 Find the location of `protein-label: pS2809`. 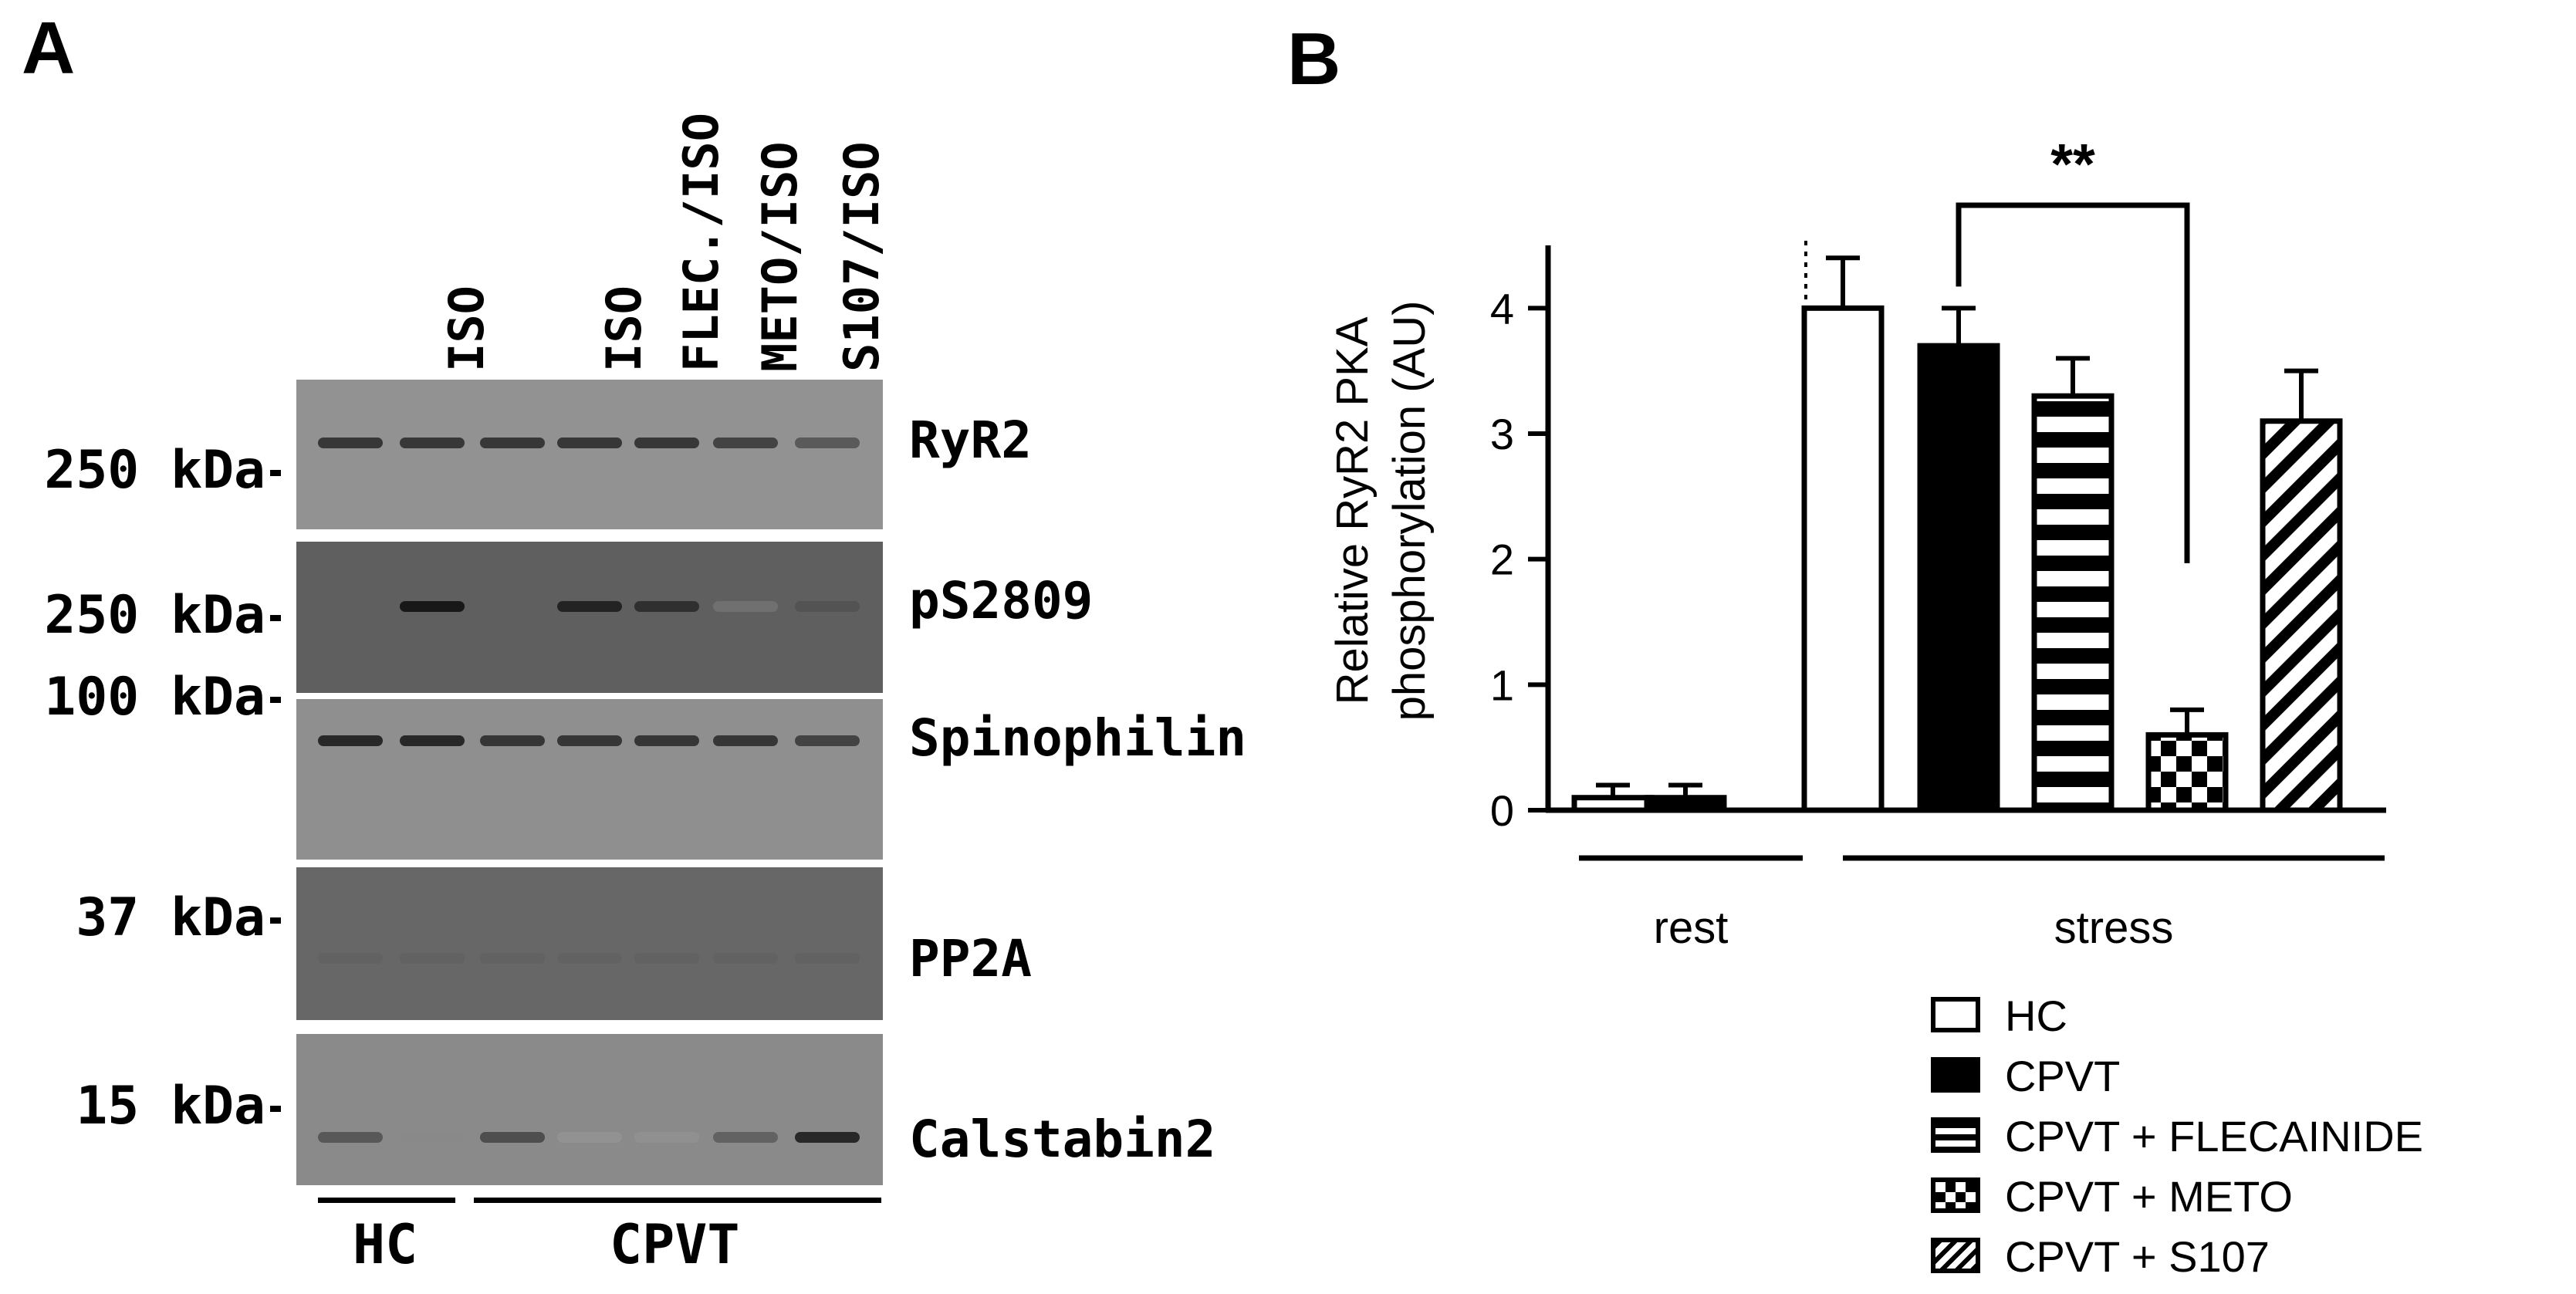

protein-label: pS2809 is located at coordinates (1001, 600).